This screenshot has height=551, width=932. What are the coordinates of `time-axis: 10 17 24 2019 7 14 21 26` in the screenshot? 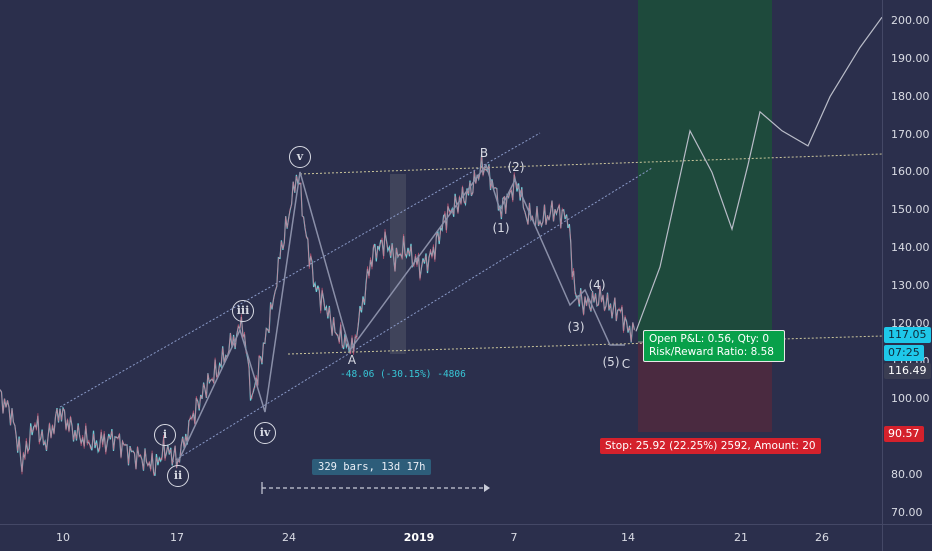 It's located at (441, 537).